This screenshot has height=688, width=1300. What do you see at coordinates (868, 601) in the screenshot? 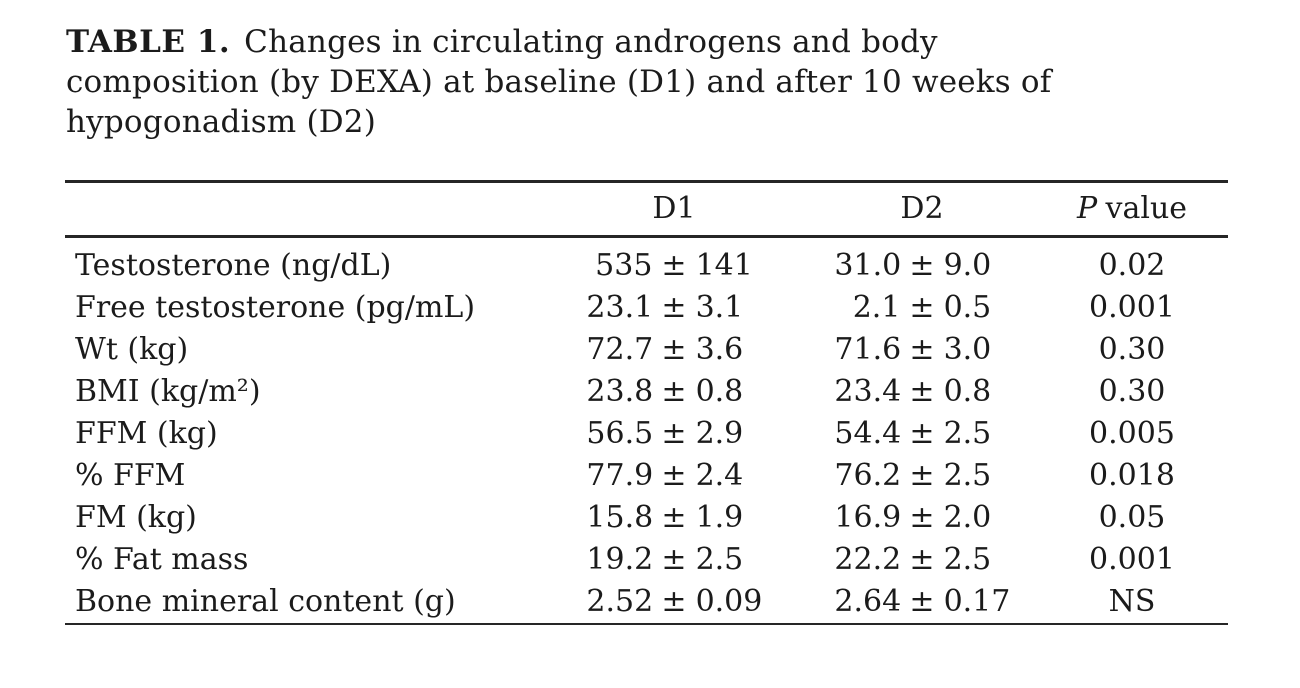
I see `d2-mean: 2.64` at bounding box center [868, 601].